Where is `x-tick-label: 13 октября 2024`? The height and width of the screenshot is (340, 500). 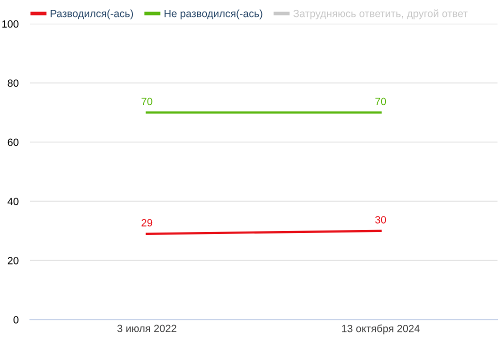
x-tick-label: 13 октября 2024 is located at coordinates (381, 329).